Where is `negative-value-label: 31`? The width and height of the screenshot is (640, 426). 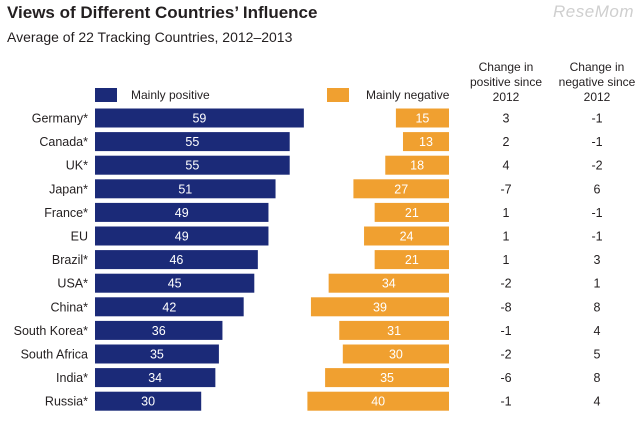 negative-value-label: 31 is located at coordinates (394, 331).